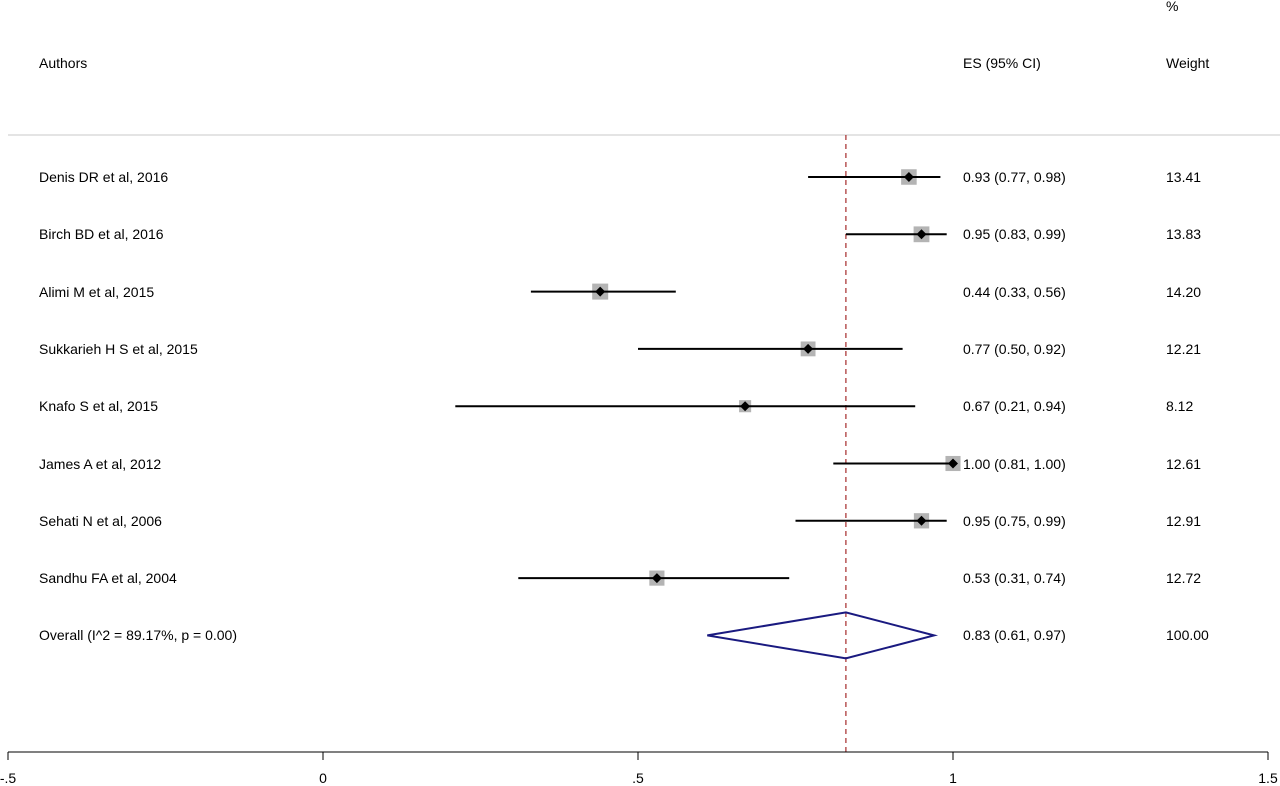 The height and width of the screenshot is (786, 1280). What do you see at coordinates (108, 578) in the screenshot?
I see `study-label: Sandhu FA et al, 2004` at bounding box center [108, 578].